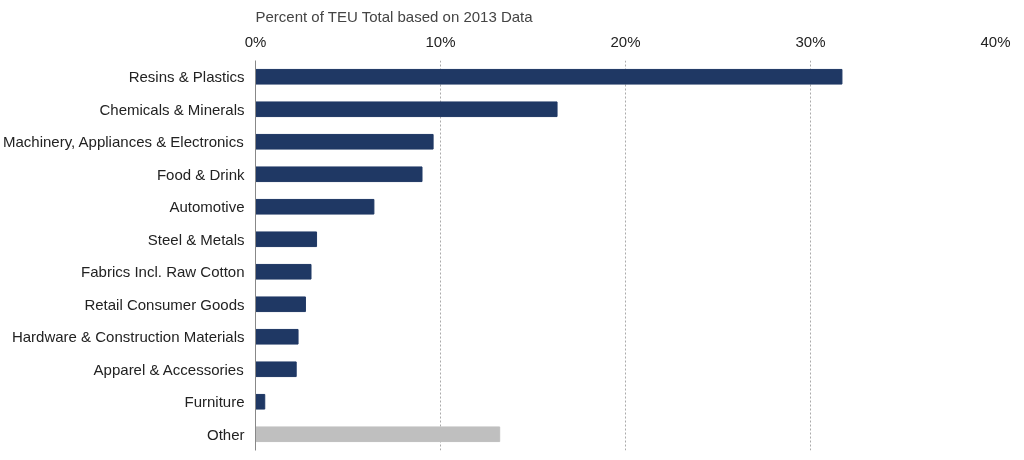 Image resolution: width=1024 pixels, height=460 pixels. I want to click on x-tick-label: 20%, so click(625, 41).